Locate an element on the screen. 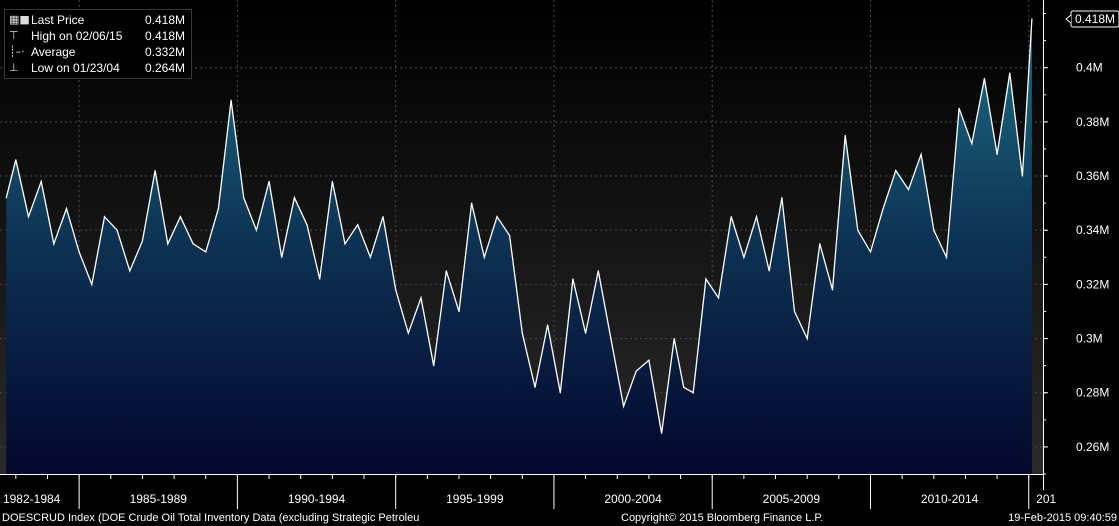  copyright: Copyright© 2015 Bloomberg Finance L.P. is located at coordinates (722, 518).